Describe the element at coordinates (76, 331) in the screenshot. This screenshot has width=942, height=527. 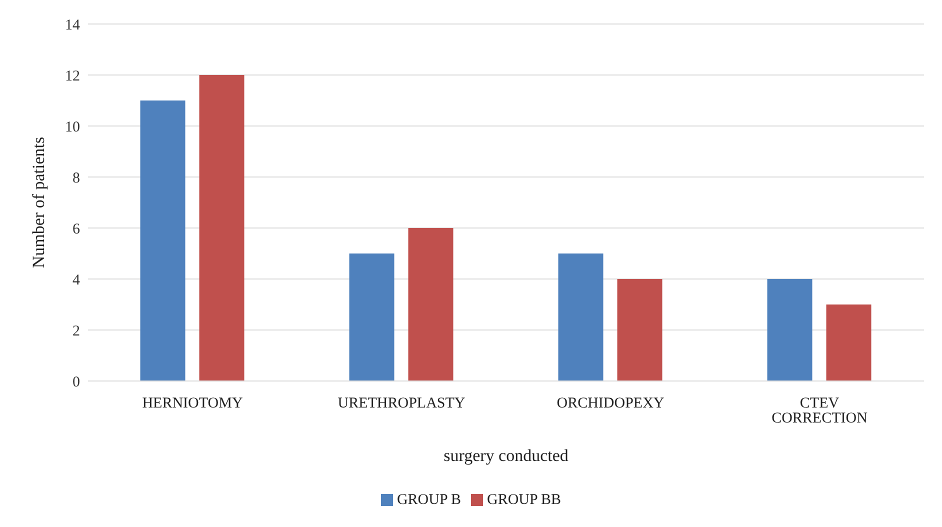
I see `y-tick-label: 2` at that location.